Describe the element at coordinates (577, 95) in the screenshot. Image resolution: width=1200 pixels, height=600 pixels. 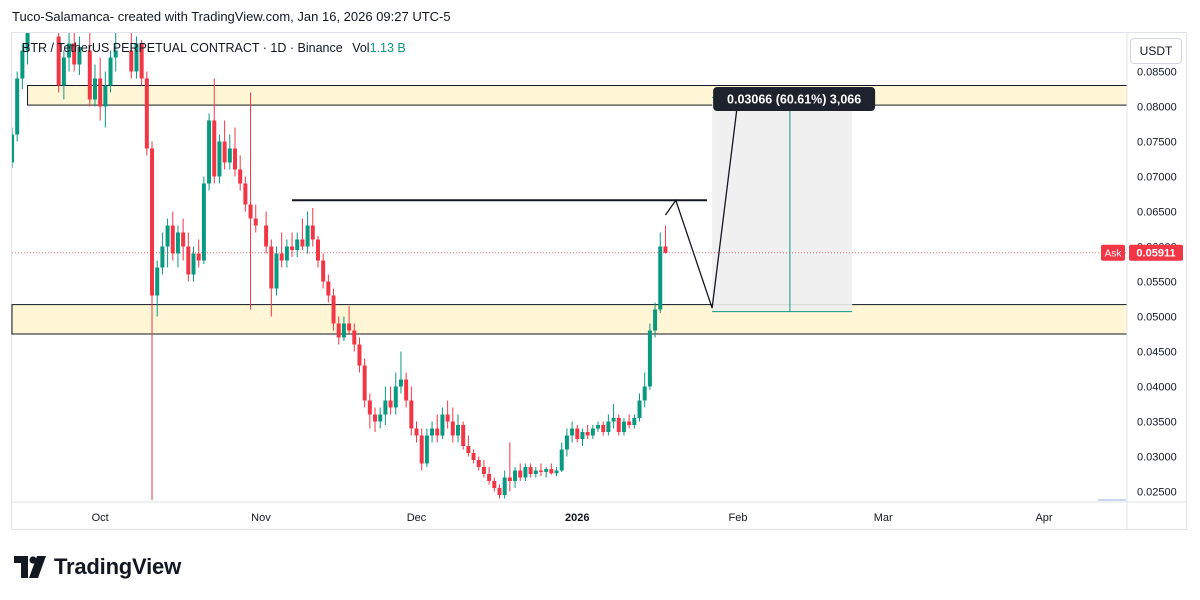
I see `resistance-zone` at that location.